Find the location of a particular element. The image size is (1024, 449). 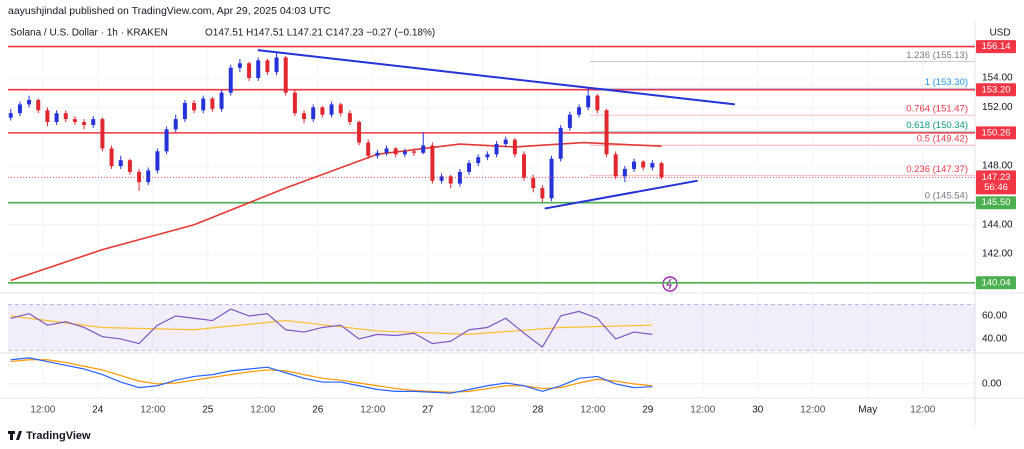

x-tick-label: 27 is located at coordinates (428, 410).